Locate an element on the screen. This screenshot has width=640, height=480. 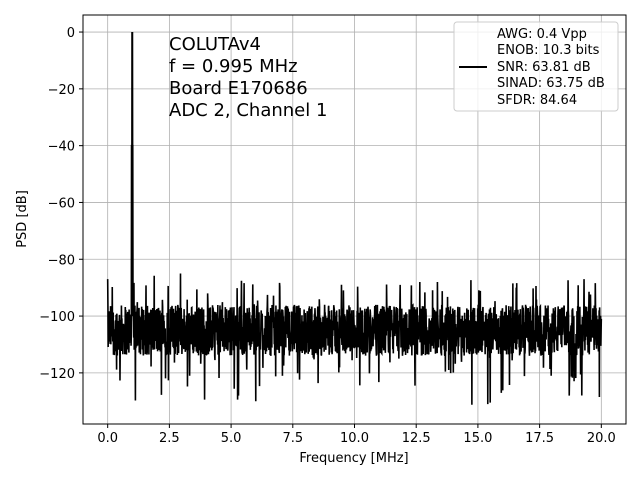
y-tick-label: −80 is located at coordinates (61, 260).